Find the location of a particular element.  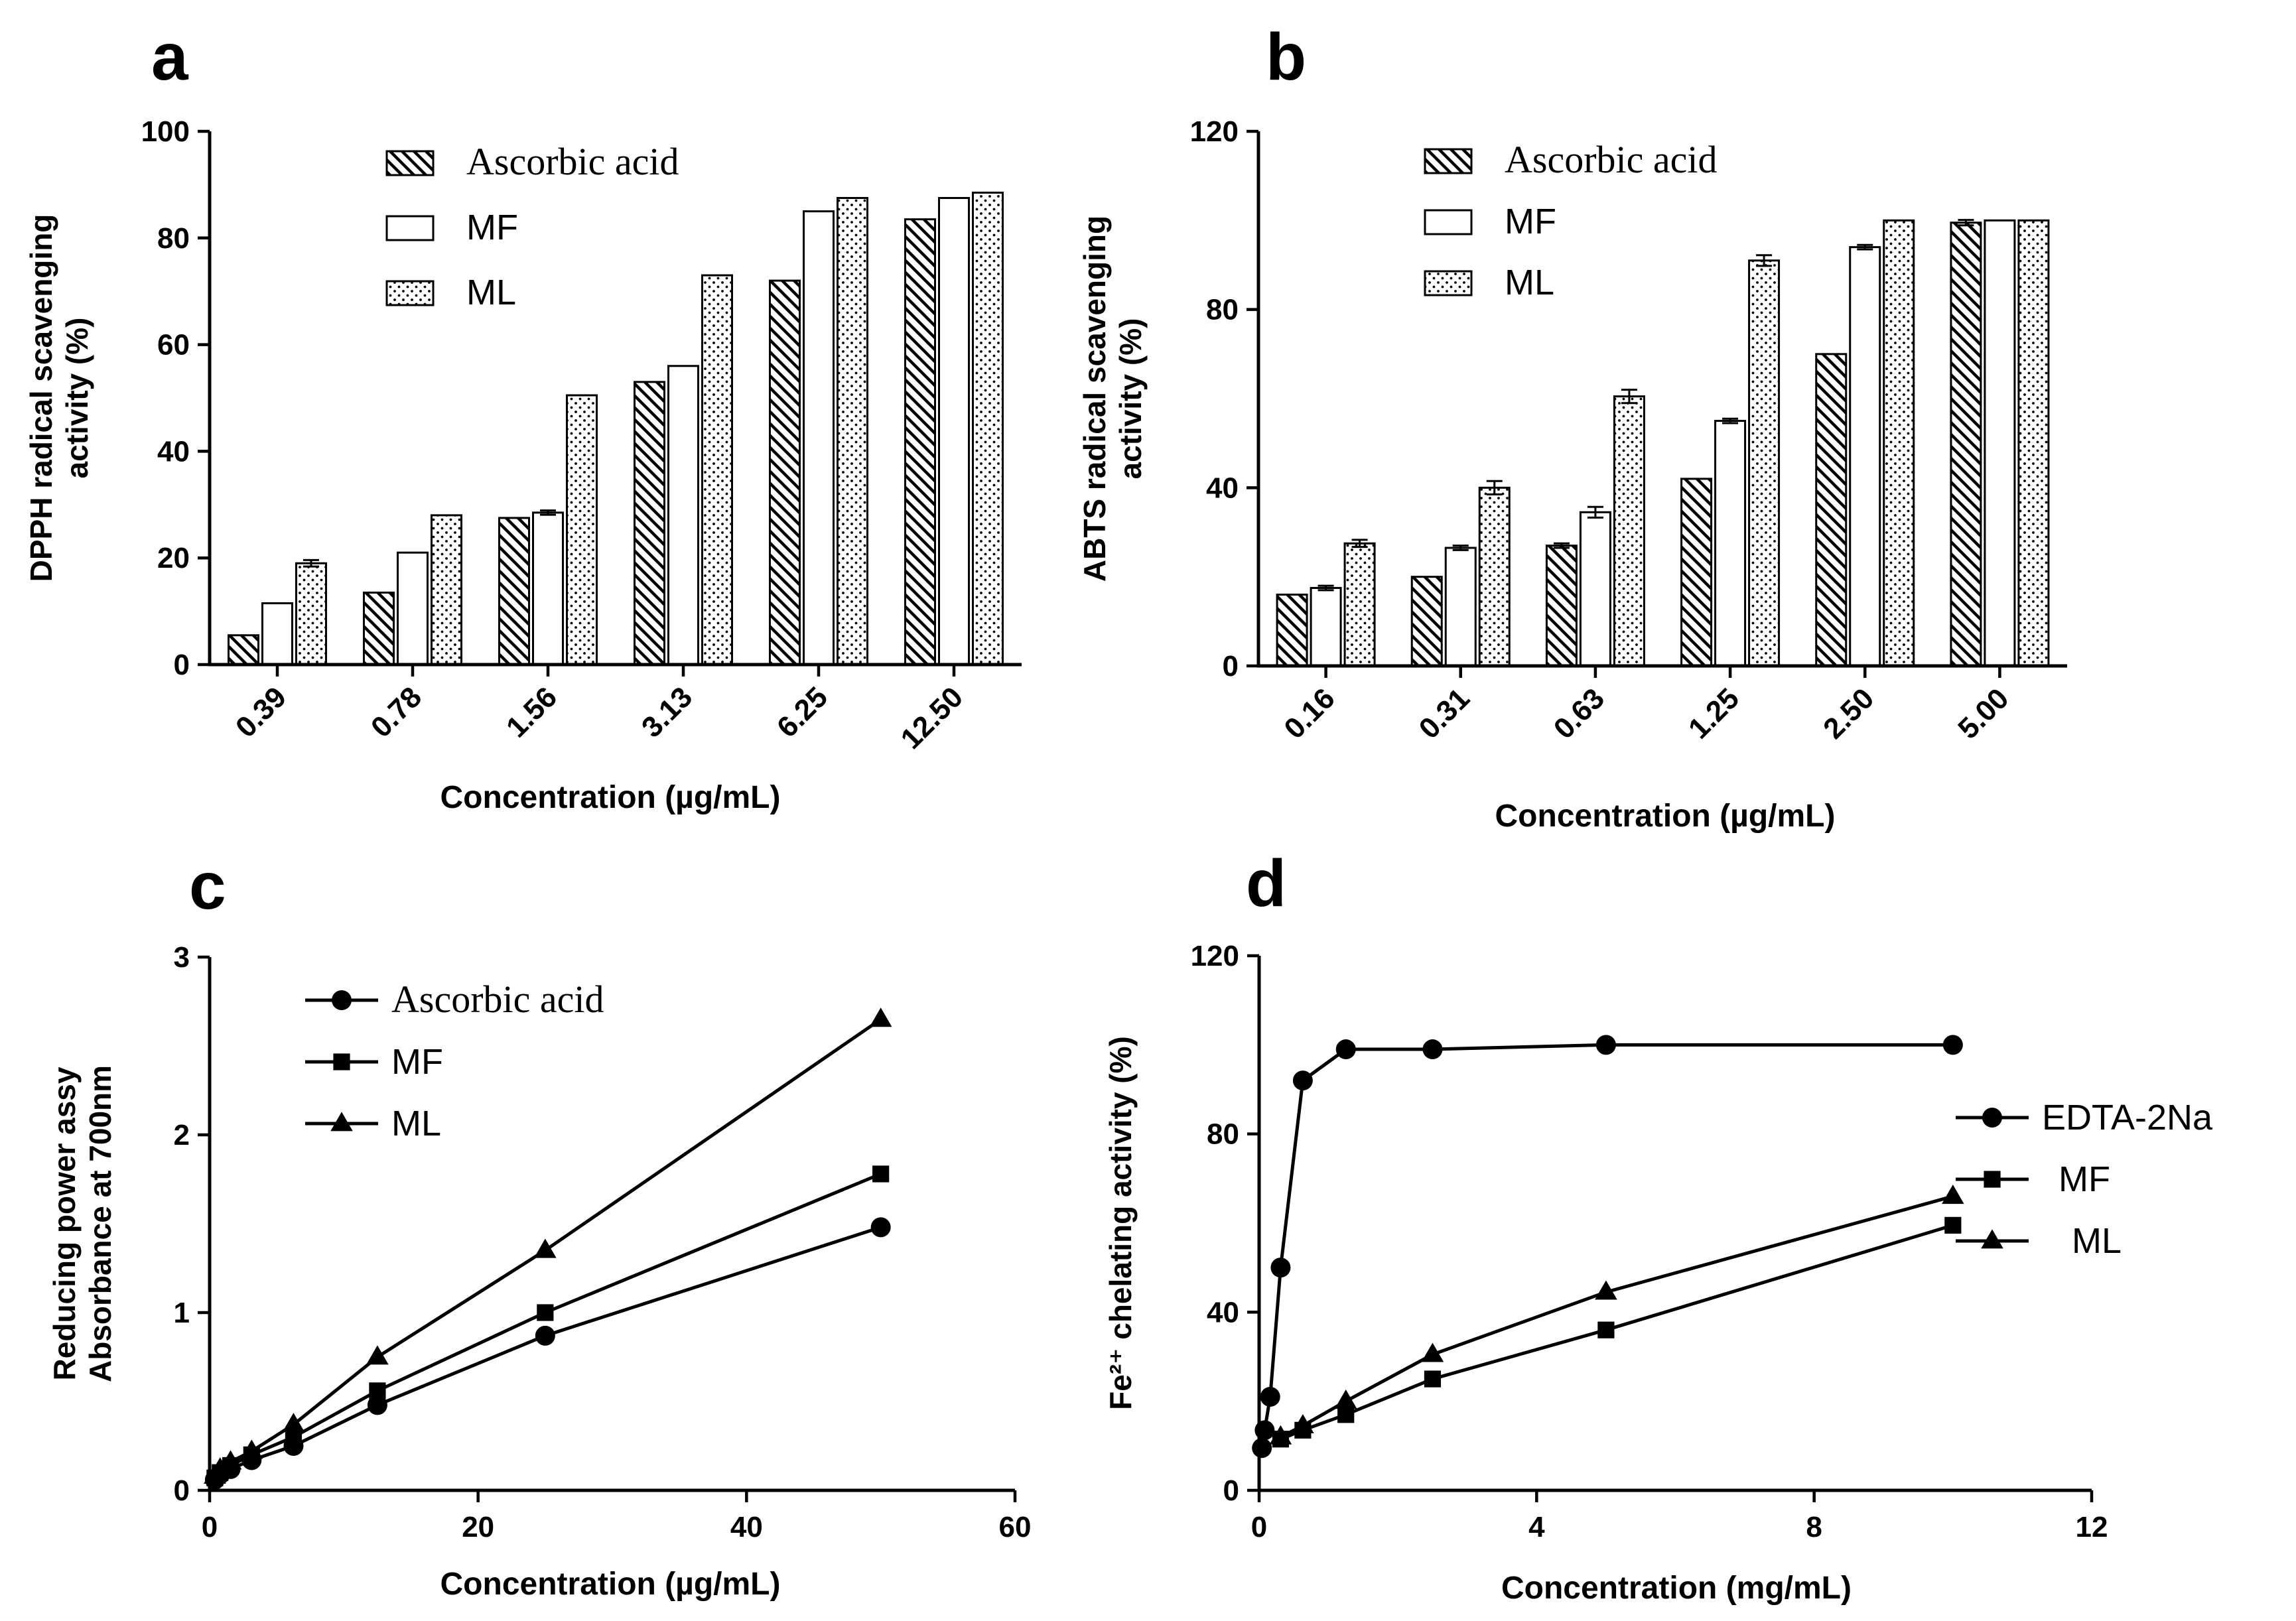

panel-label: d is located at coordinates (1266, 883).